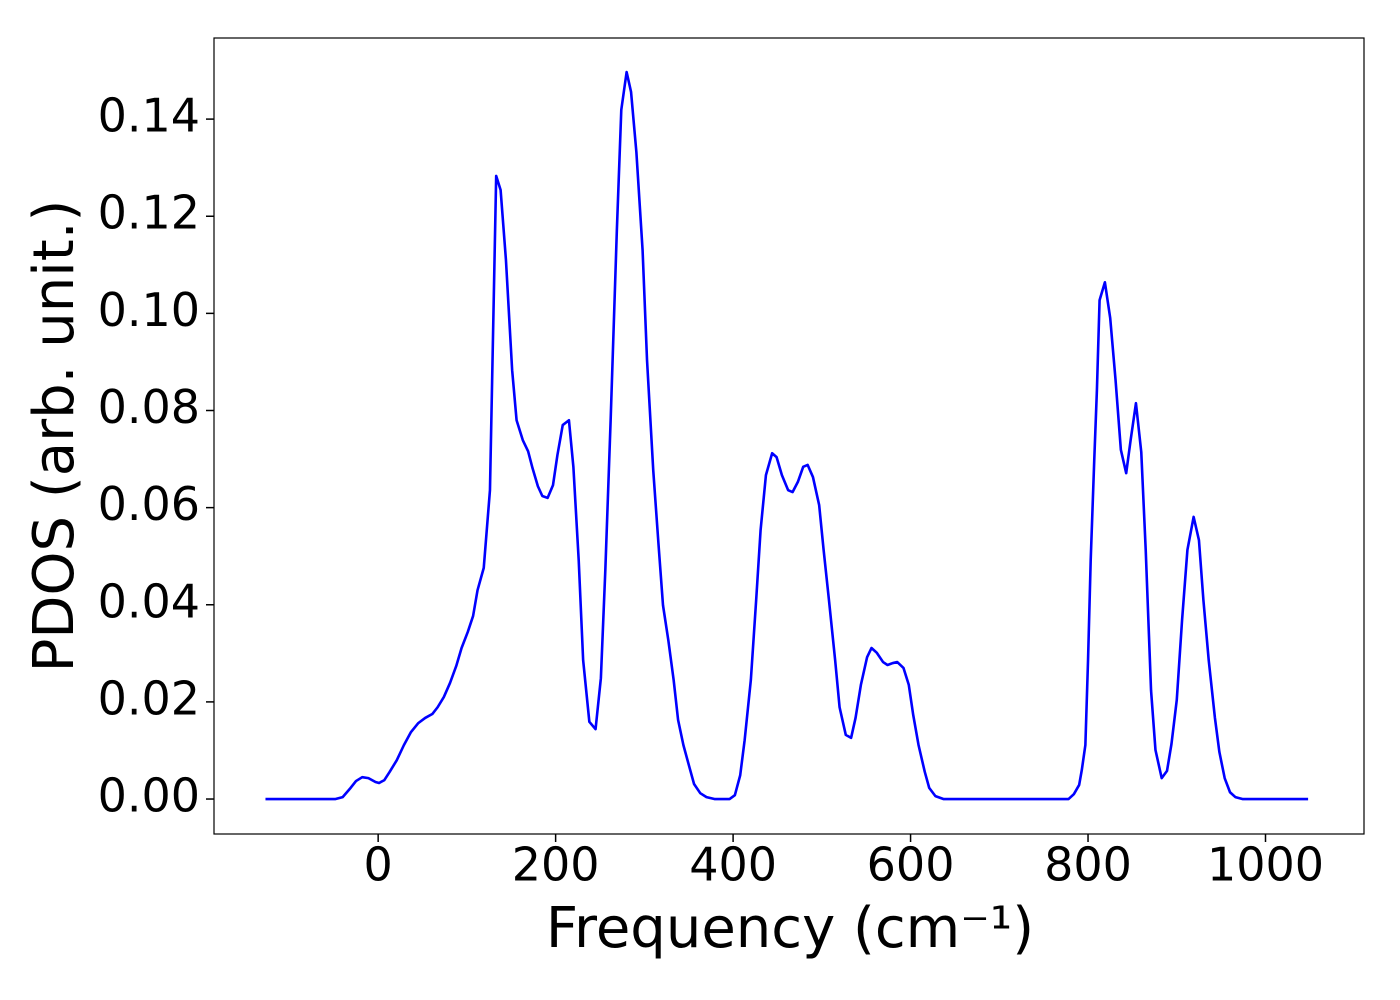  I want to click on x-axis-label: Frequency (cm⁻¹), so click(790, 928).